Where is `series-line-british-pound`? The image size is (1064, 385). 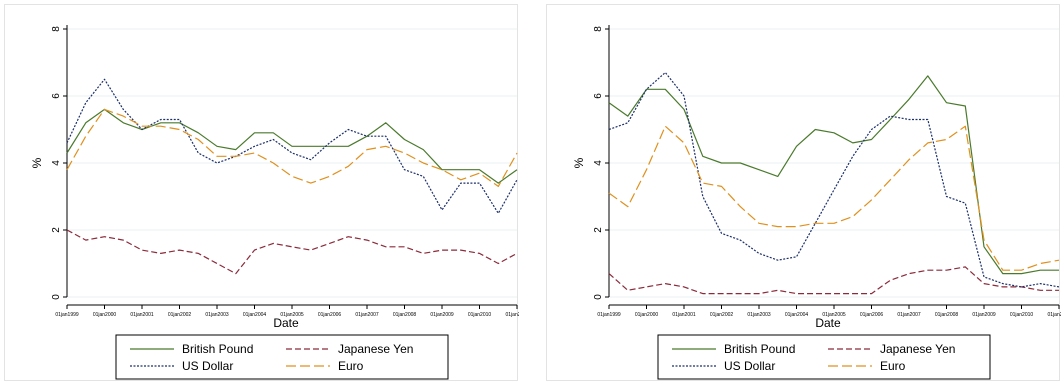
series-line-british-pound is located at coordinates (292, 146).